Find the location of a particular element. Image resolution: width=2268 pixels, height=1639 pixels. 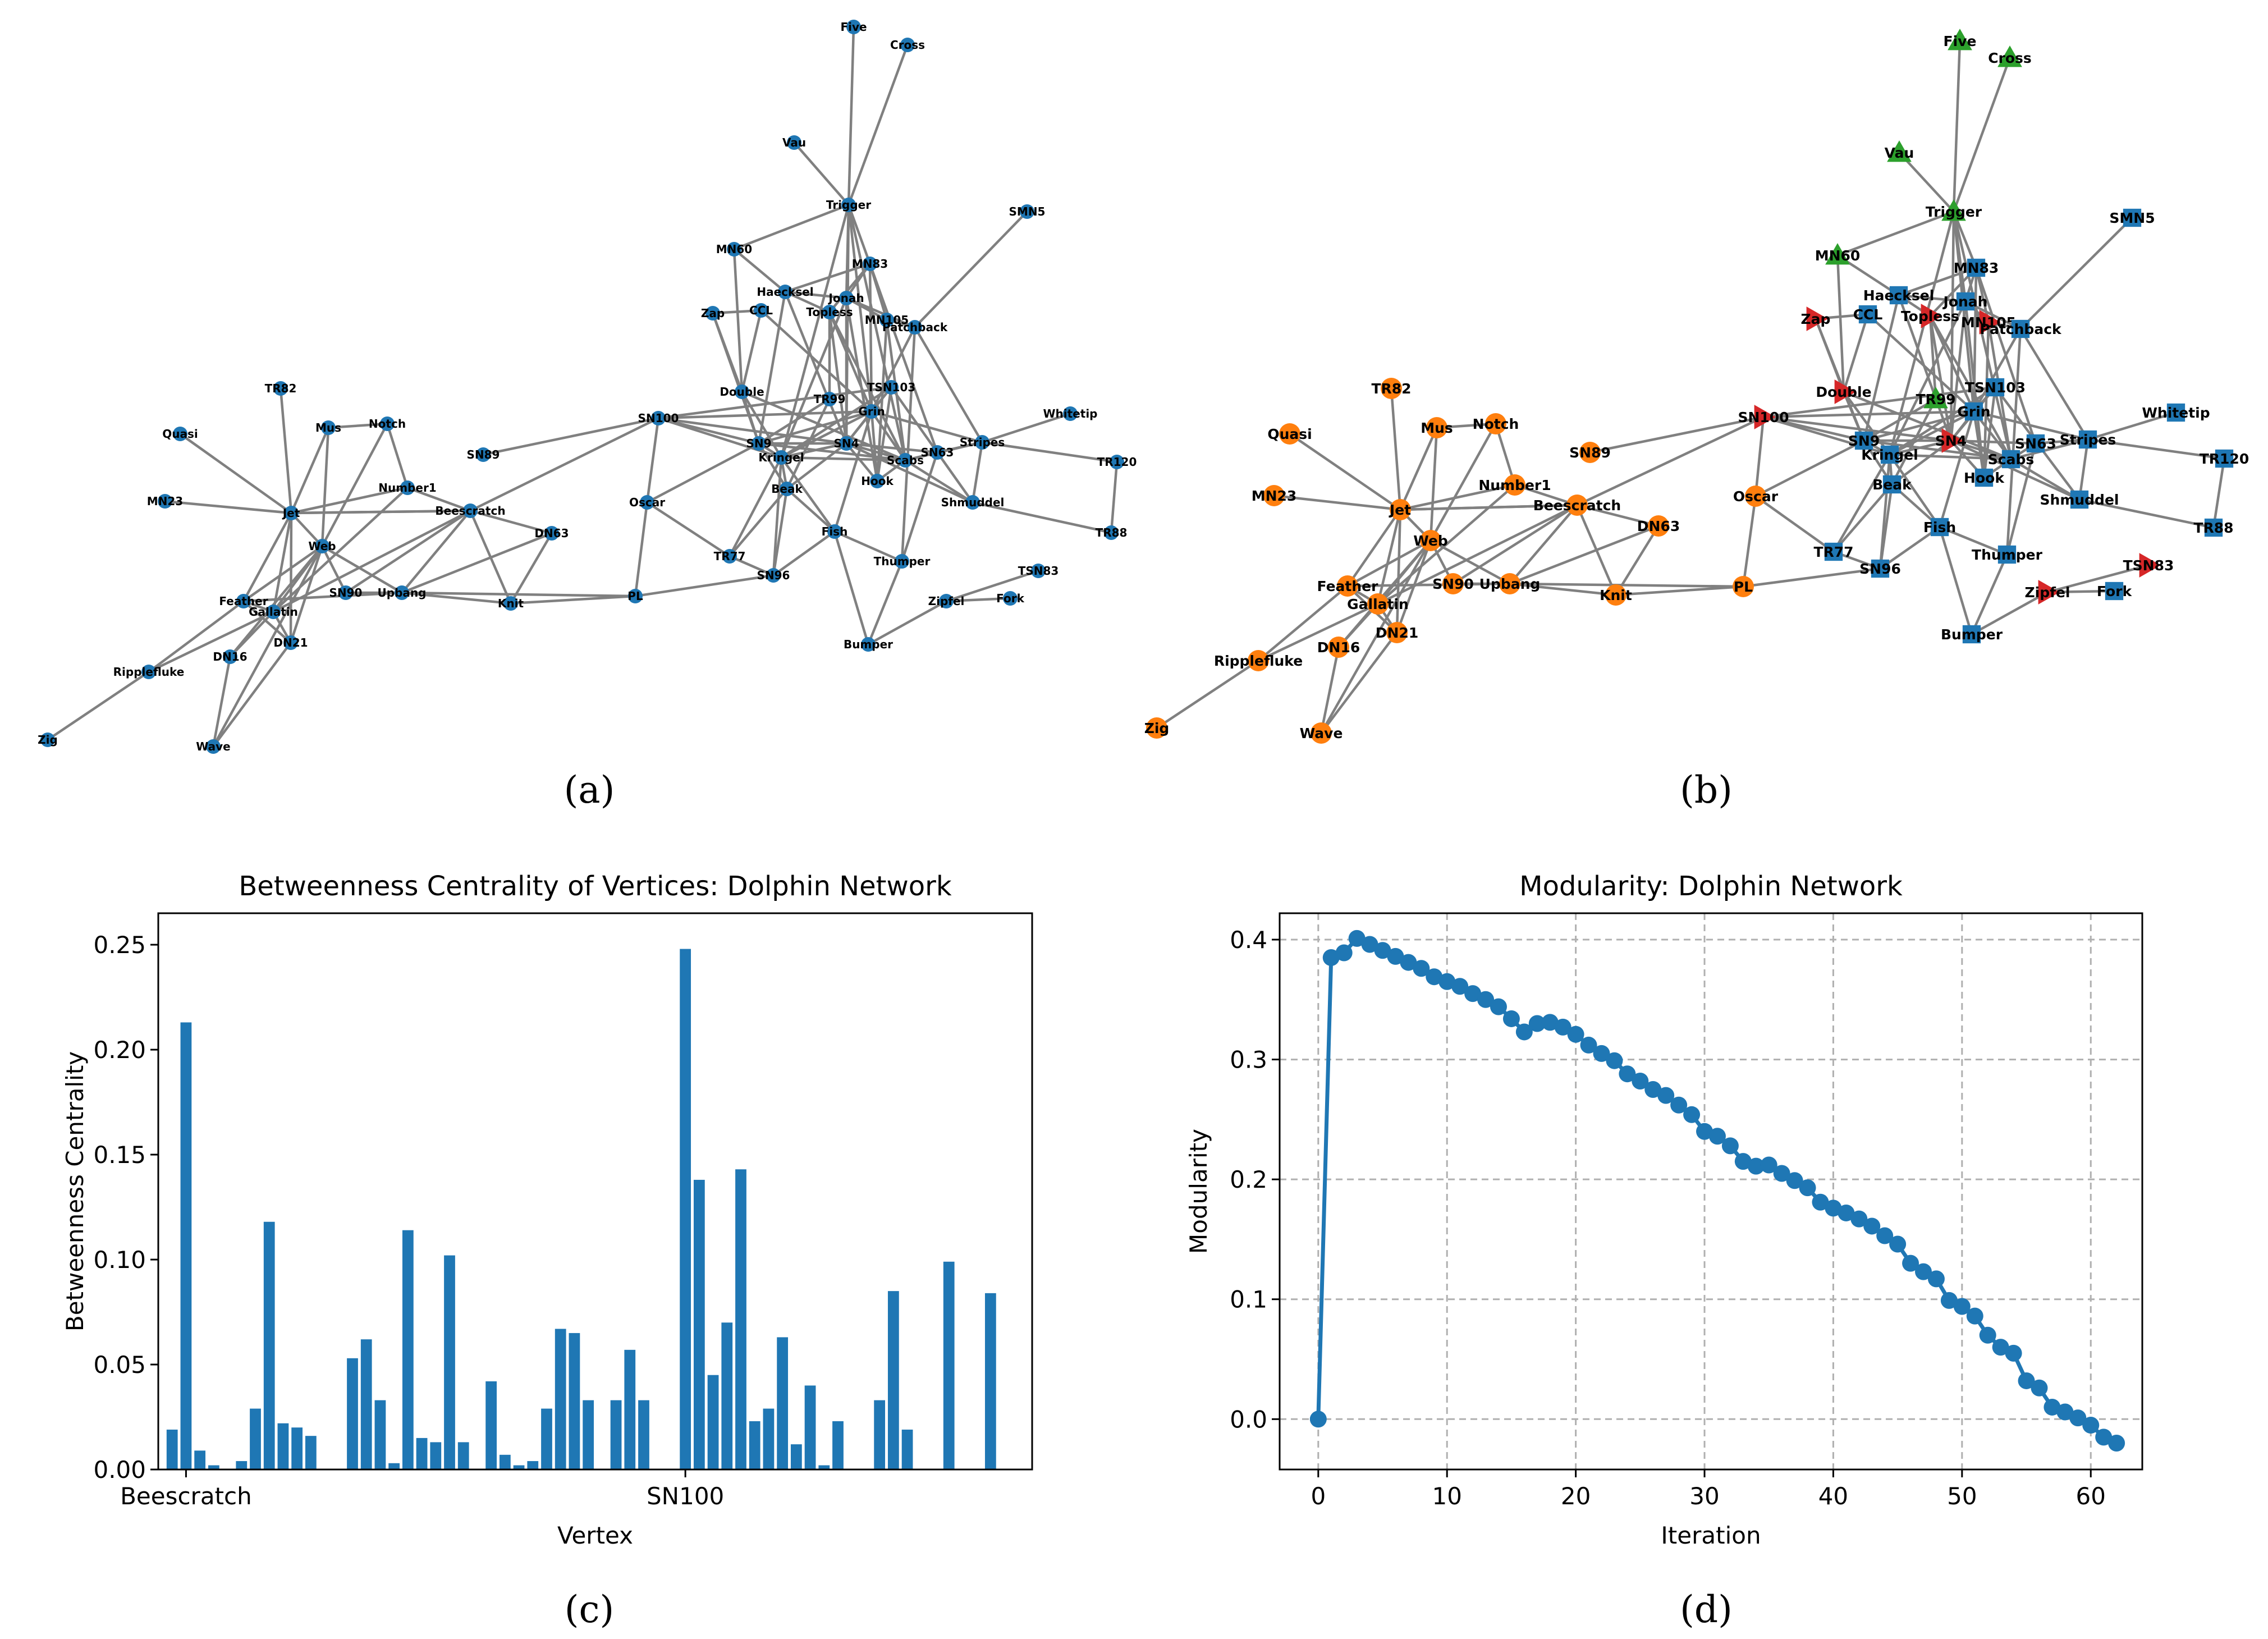

b-edge-topless-sn4 is located at coordinates (1941, 378).